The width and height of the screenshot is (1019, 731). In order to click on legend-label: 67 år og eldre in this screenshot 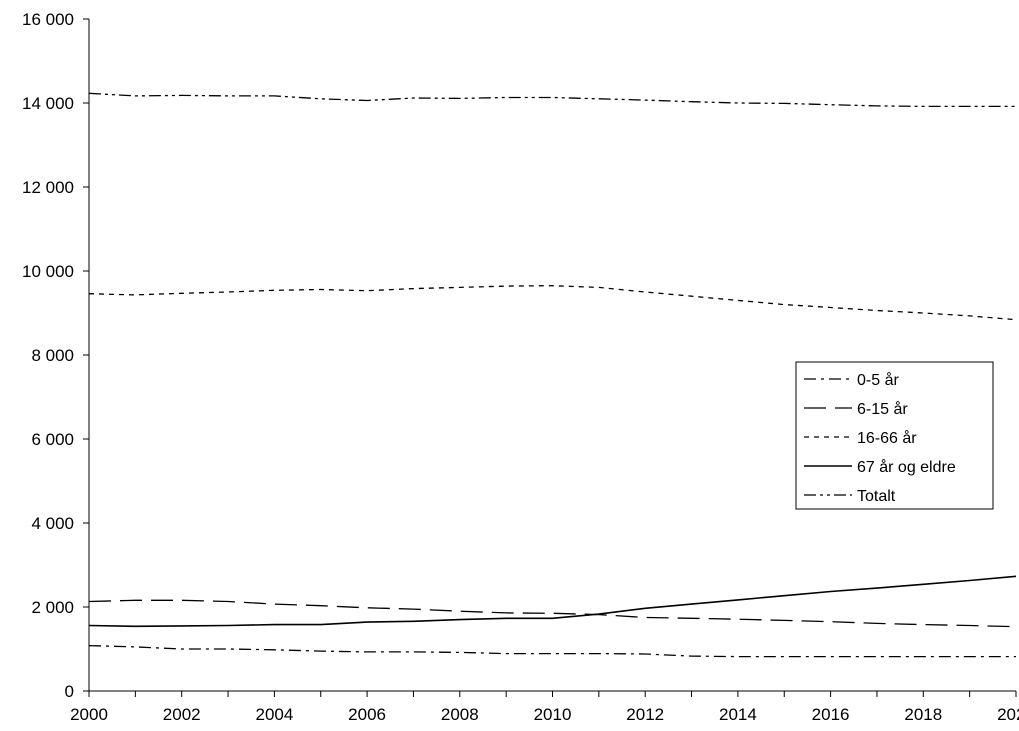, I will do `click(906, 467)`.